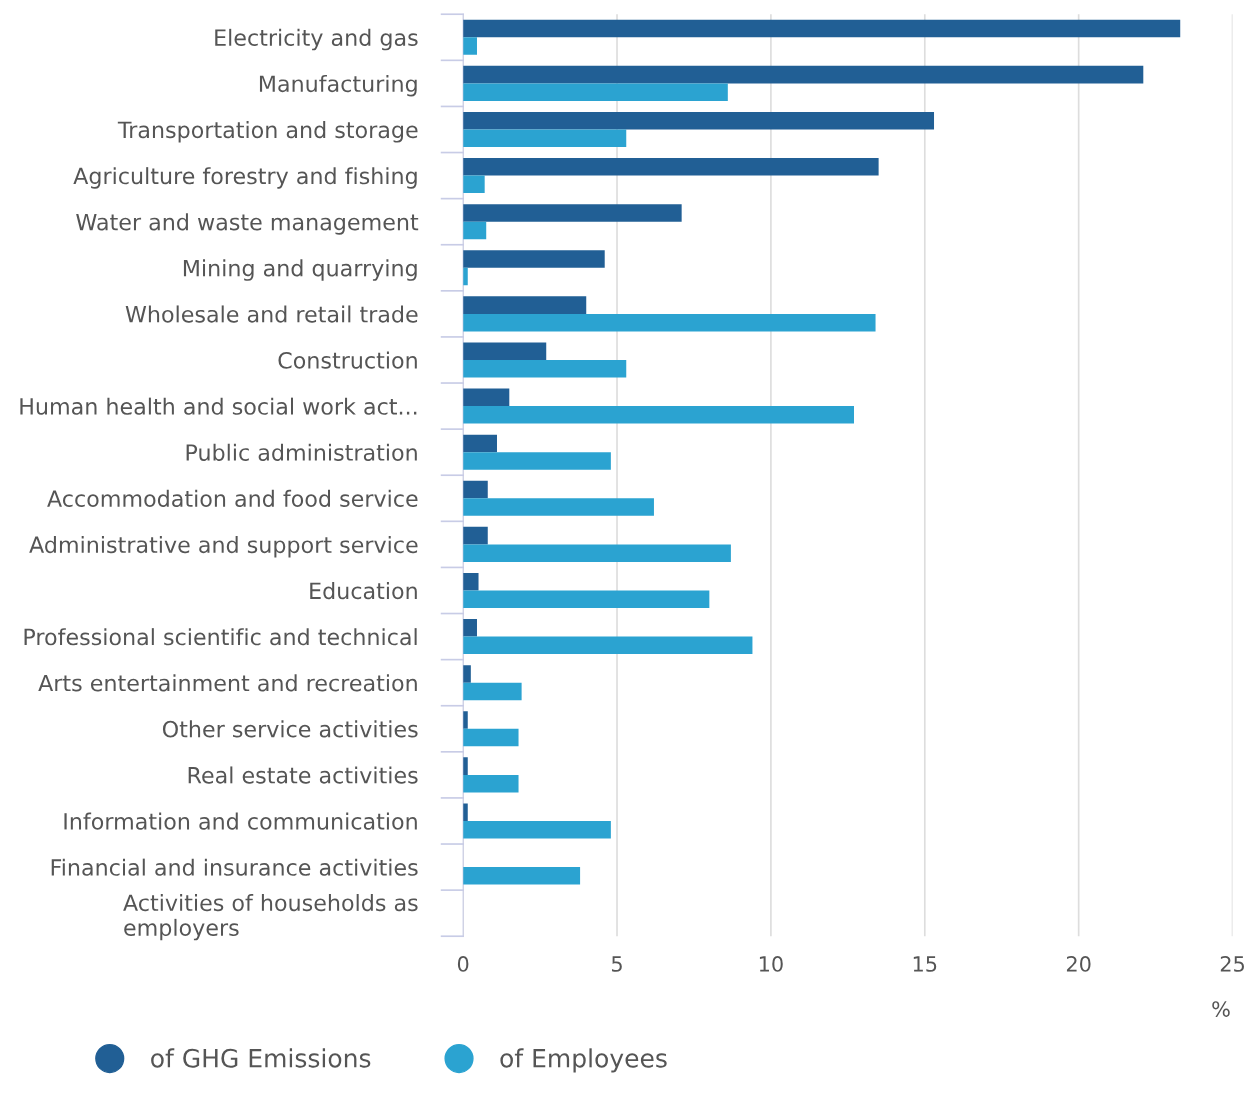 The image size is (1245, 1095). What do you see at coordinates (220, 637) in the screenshot?
I see `y-tick-label: Professional scientific and technical` at bounding box center [220, 637].